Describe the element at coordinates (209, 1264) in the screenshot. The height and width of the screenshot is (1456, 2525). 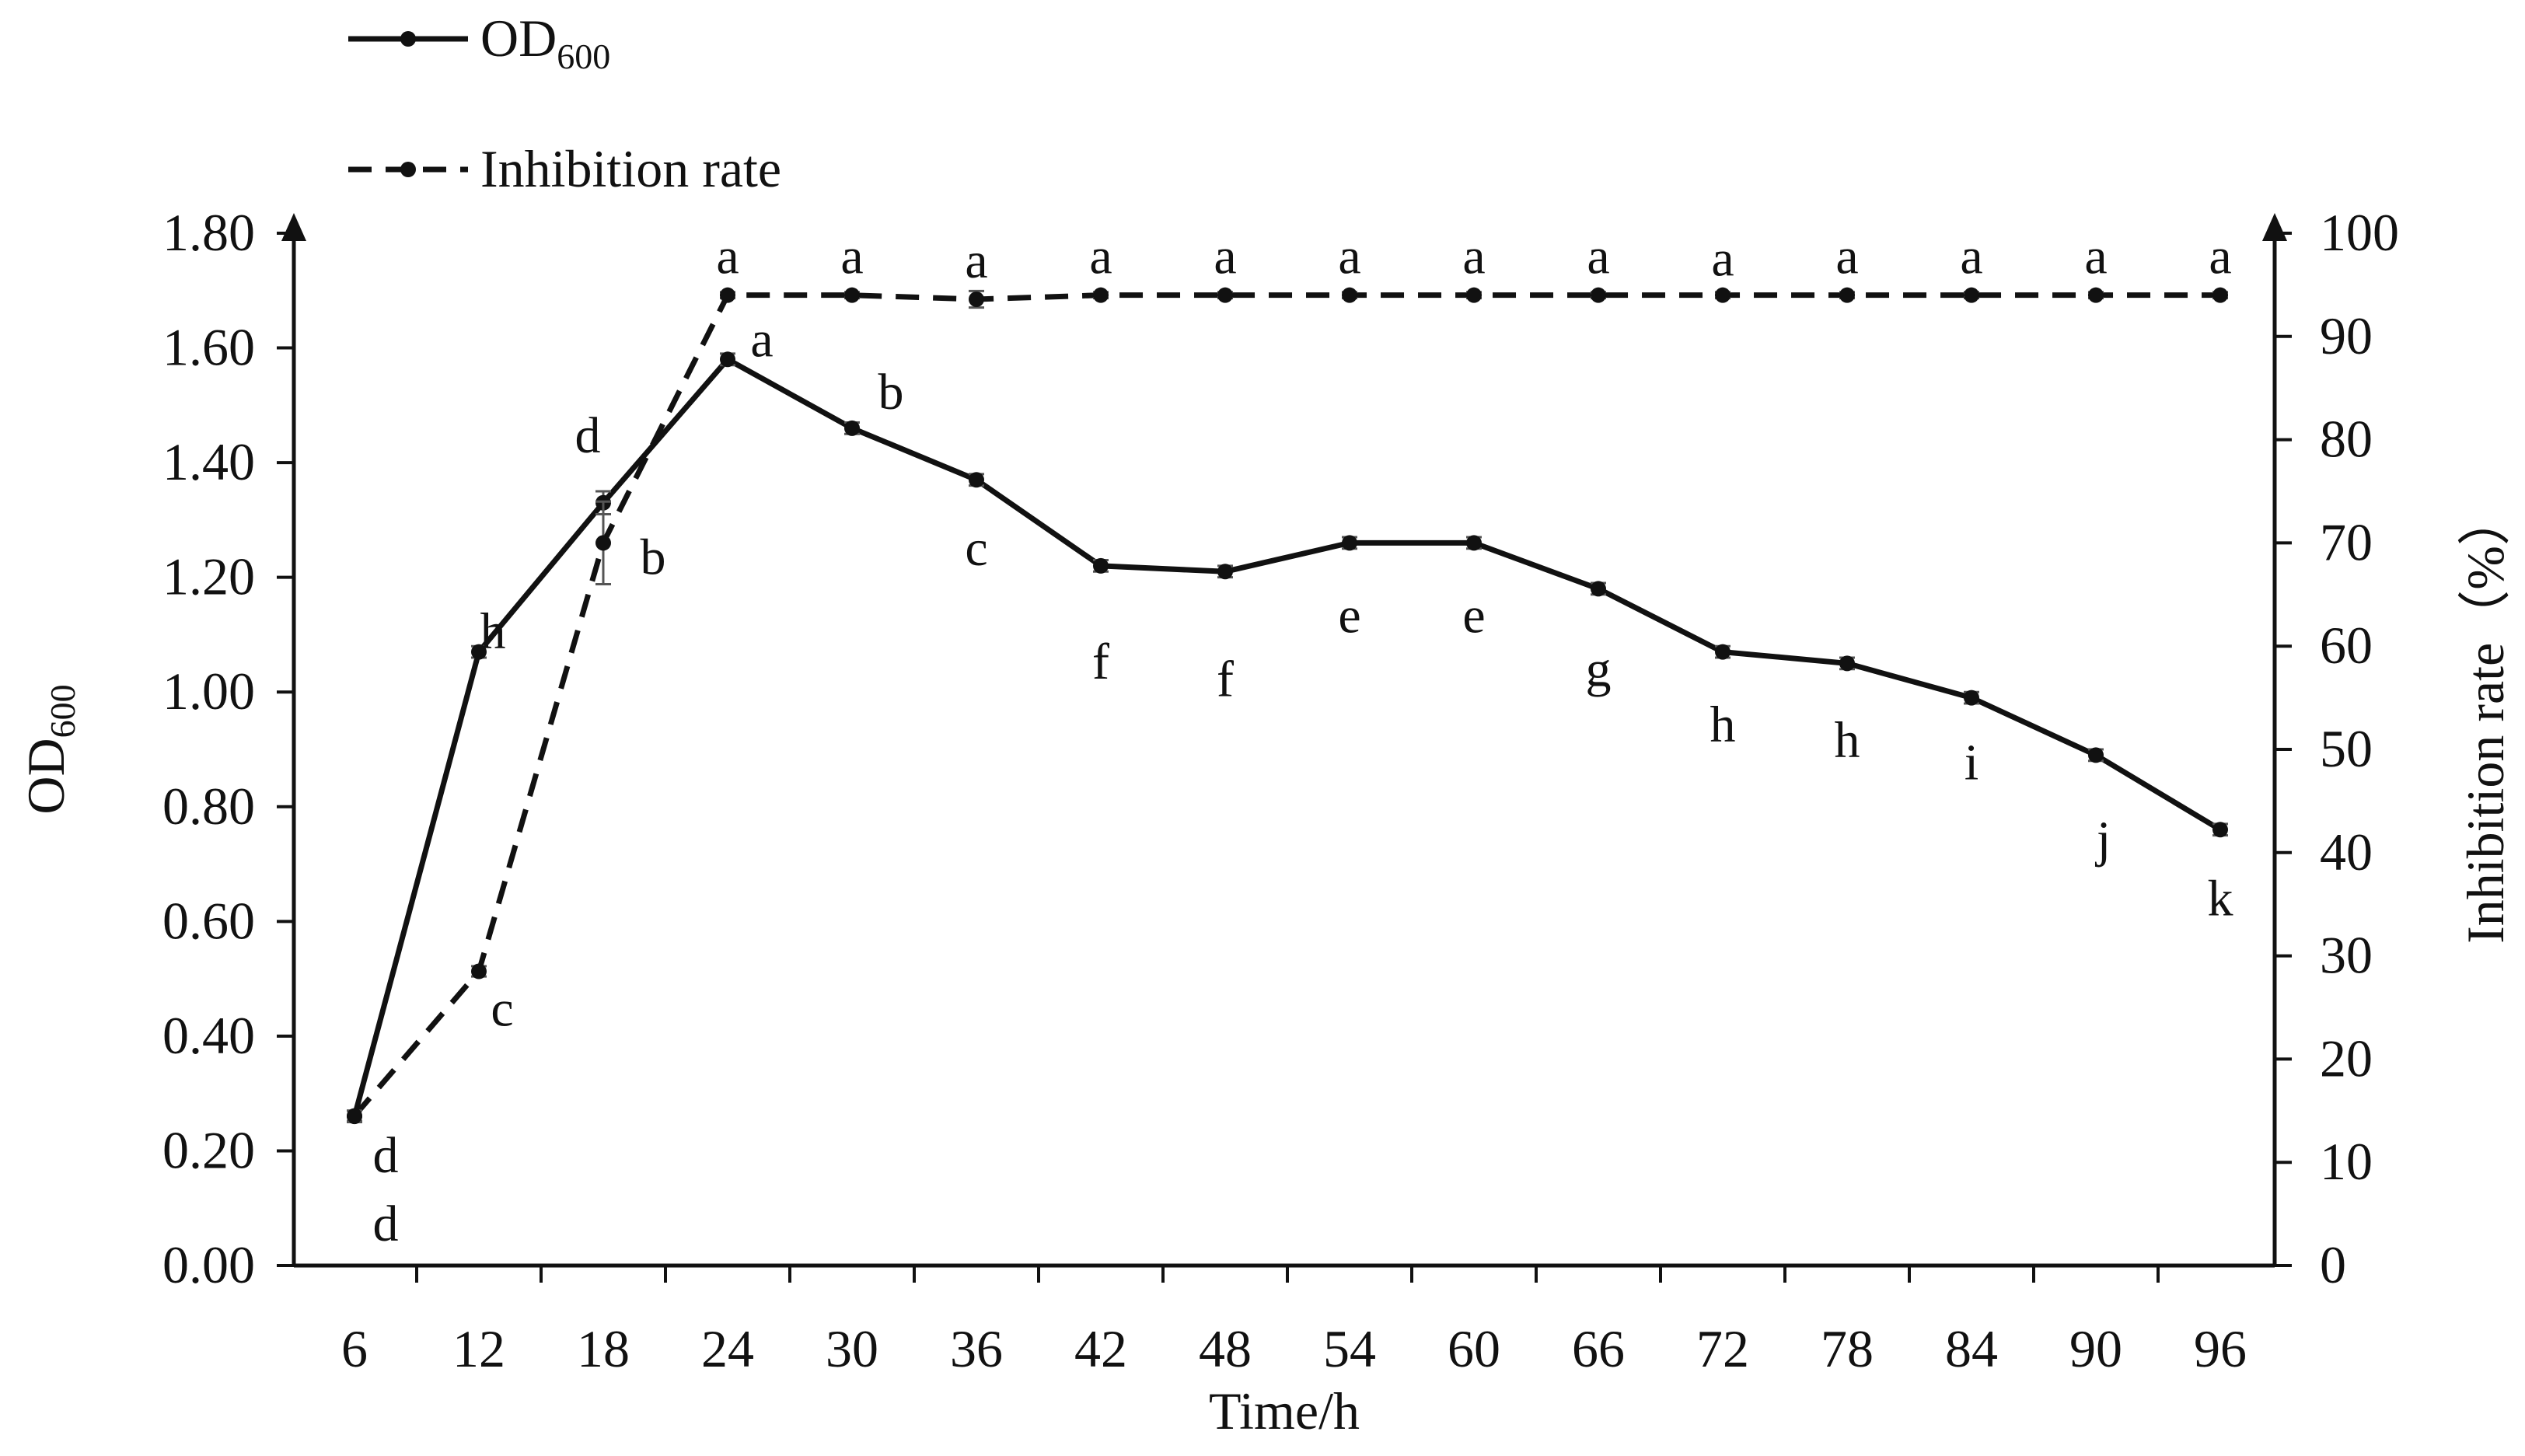
I see `y-left-tick-label: 0.00` at that location.